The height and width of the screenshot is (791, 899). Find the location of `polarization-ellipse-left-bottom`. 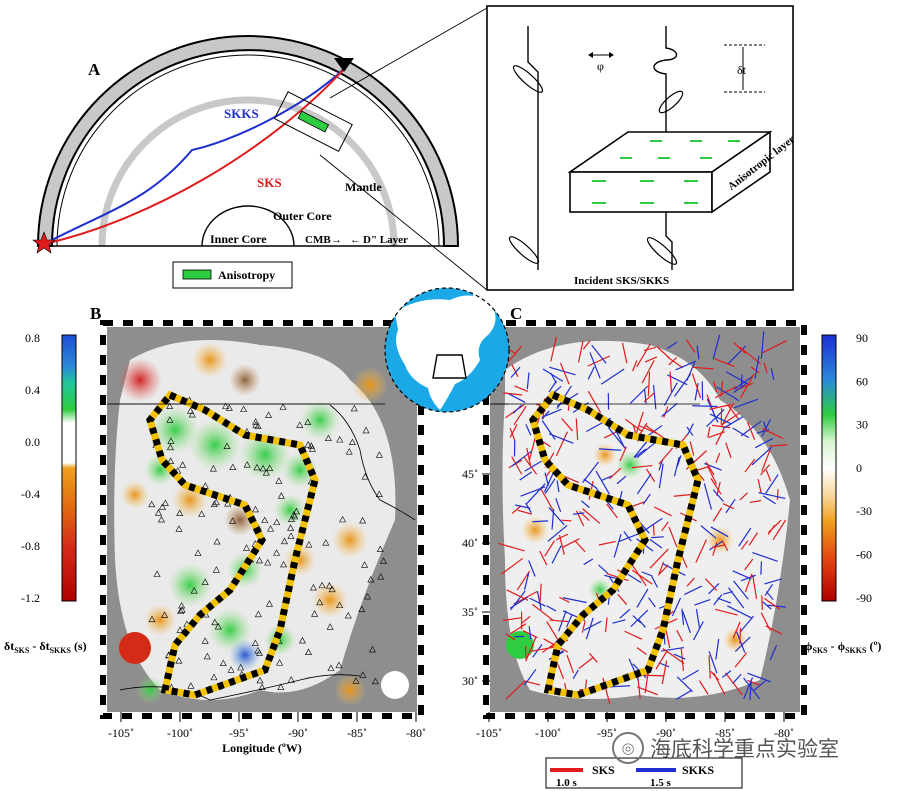

polarization-ellipse-left-bottom is located at coordinates (524, 250).